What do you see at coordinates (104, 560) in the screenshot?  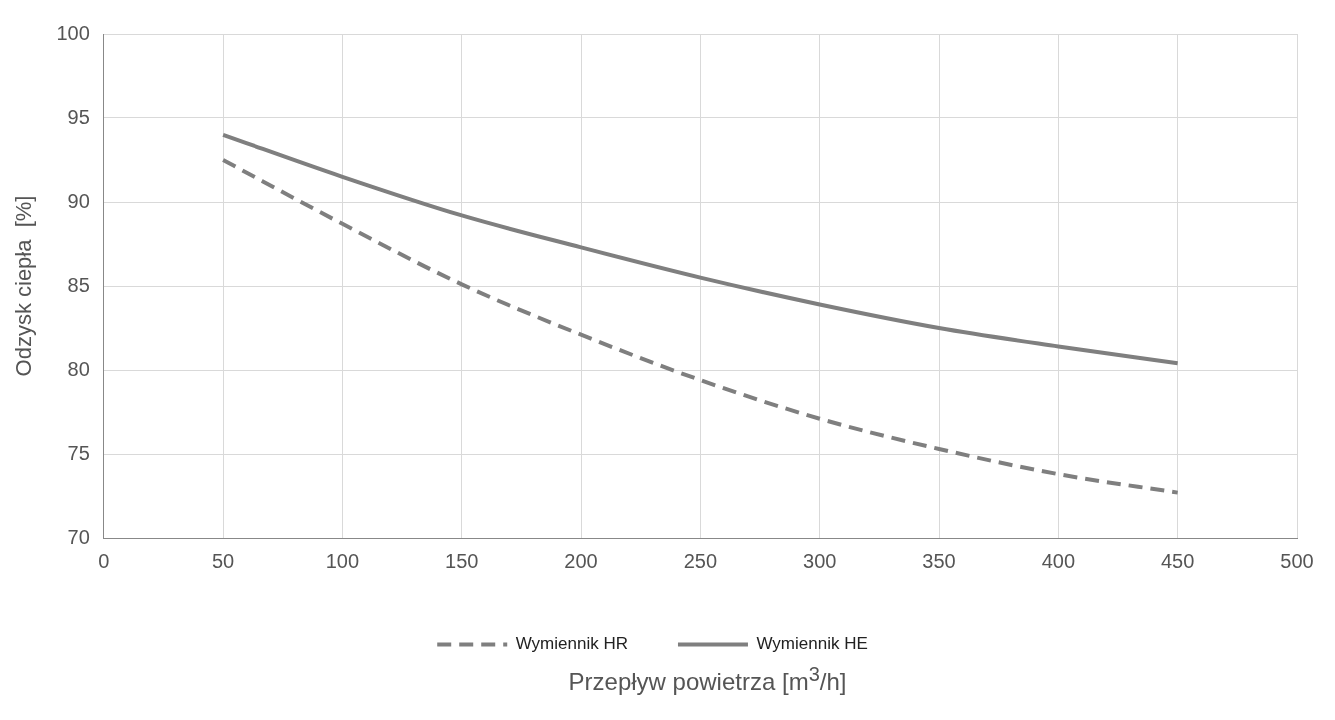 I see `x-tick-label: 0` at bounding box center [104, 560].